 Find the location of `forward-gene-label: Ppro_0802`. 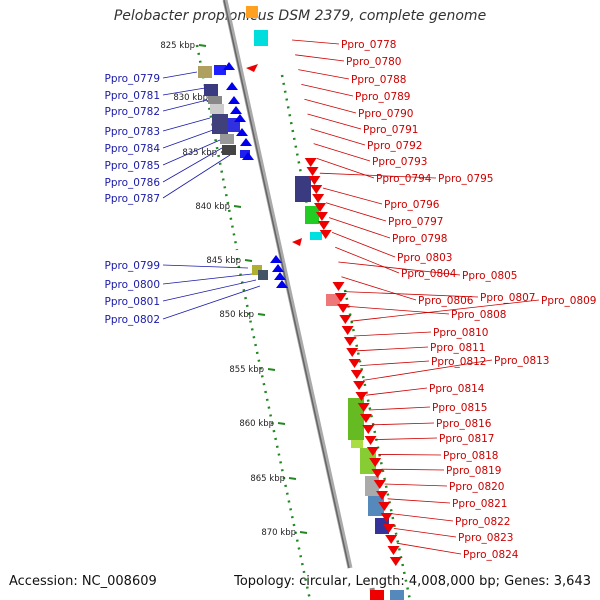

forward-gene-label: Ppro_0802 is located at coordinates (132, 320).